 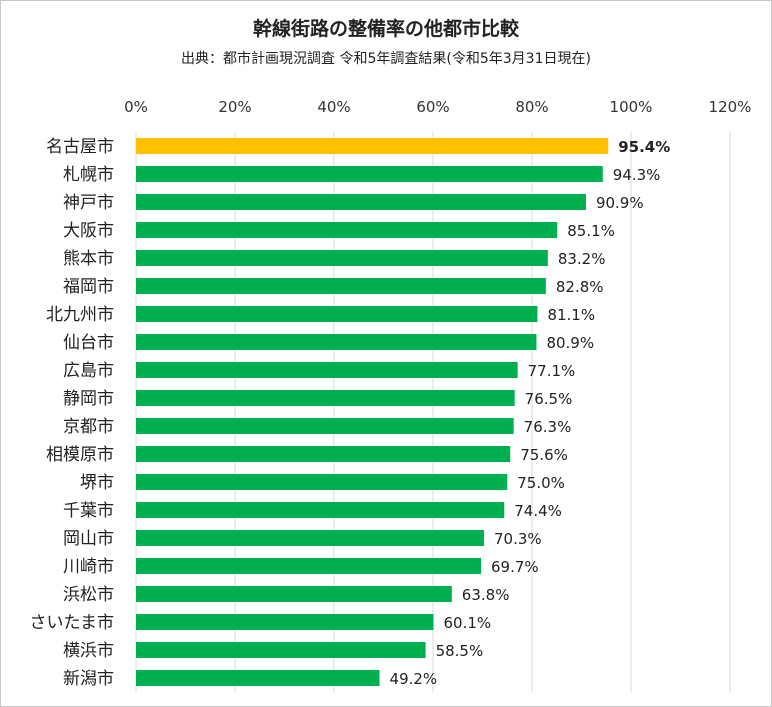 I want to click on category-label: 岡山市, so click(x=88, y=539).